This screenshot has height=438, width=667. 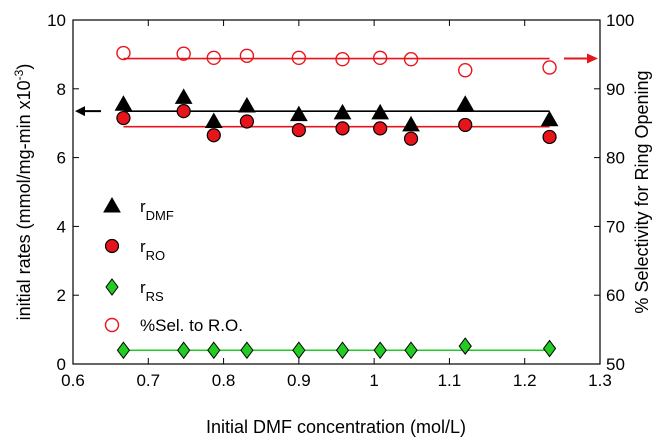 What do you see at coordinates (61, 364) in the screenshot?
I see `y-tick-label: 0` at bounding box center [61, 364].